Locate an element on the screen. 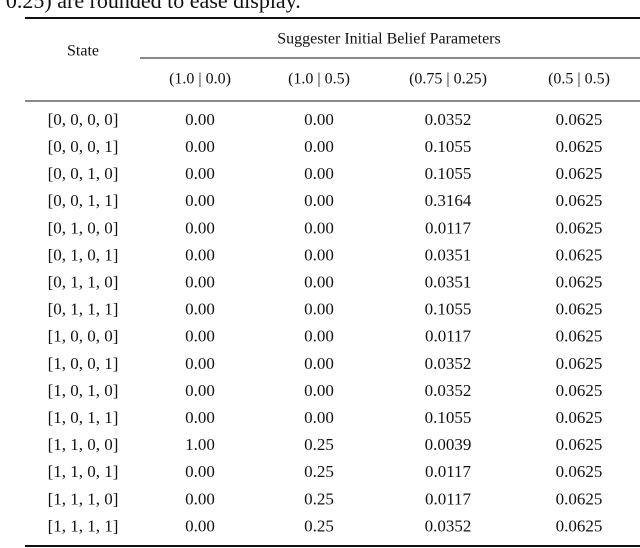 This screenshot has height=548, width=640. value-cell: 1.00 is located at coordinates (200, 444).